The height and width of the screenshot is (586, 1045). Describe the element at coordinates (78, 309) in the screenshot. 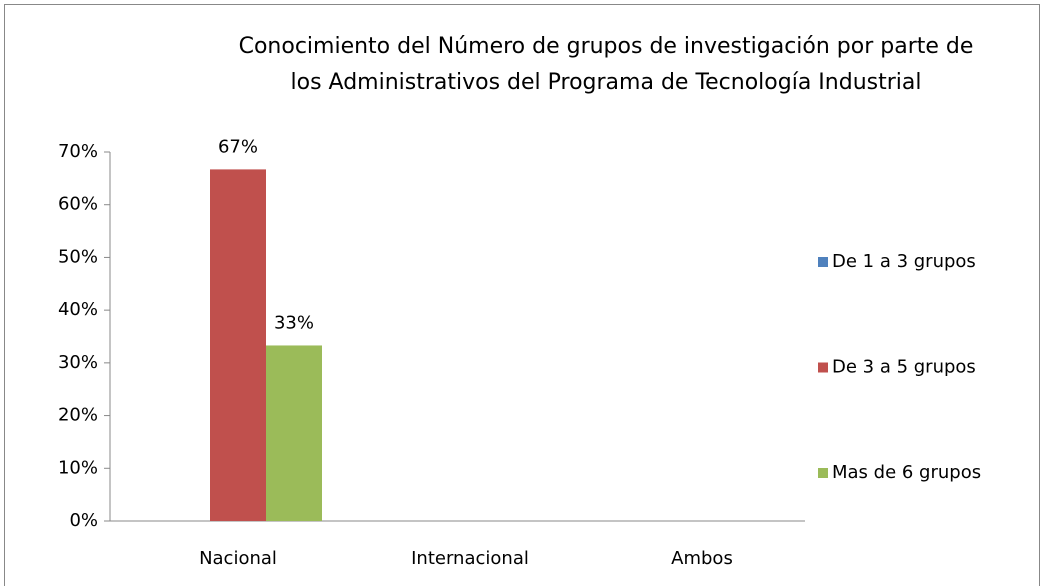

I see `y-tick-label: 40%` at that location.